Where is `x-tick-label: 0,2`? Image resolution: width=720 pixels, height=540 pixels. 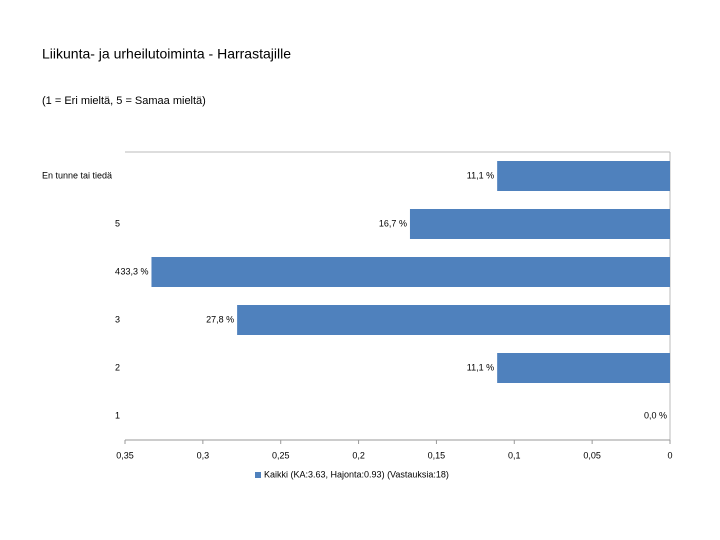 x-tick-label: 0,2 is located at coordinates (358, 455).